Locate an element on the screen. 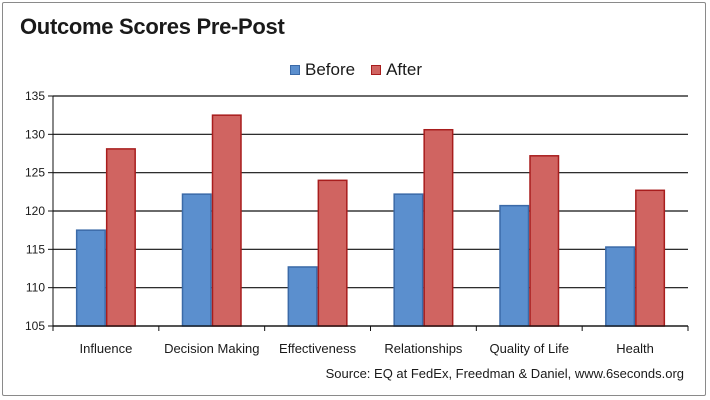  bar-before-health is located at coordinates (620, 286).